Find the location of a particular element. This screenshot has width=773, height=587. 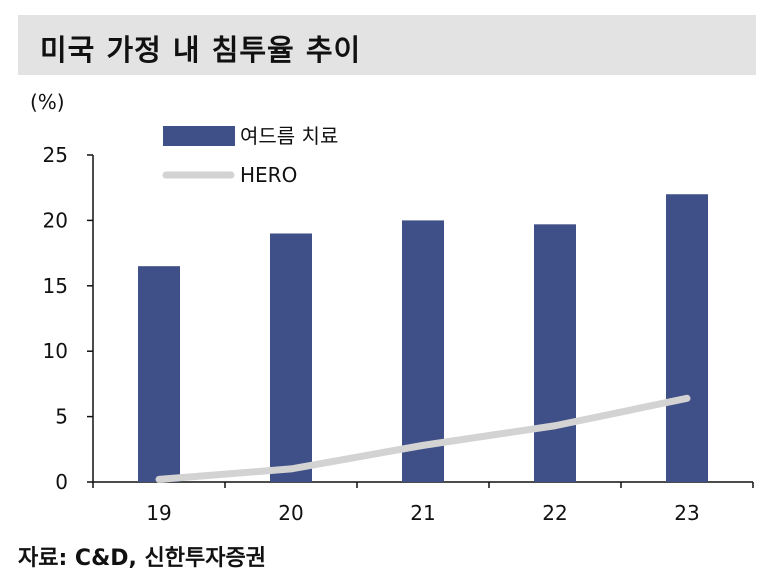

source-note: 자료: C&D, 신한투자증권 is located at coordinates (142, 558).